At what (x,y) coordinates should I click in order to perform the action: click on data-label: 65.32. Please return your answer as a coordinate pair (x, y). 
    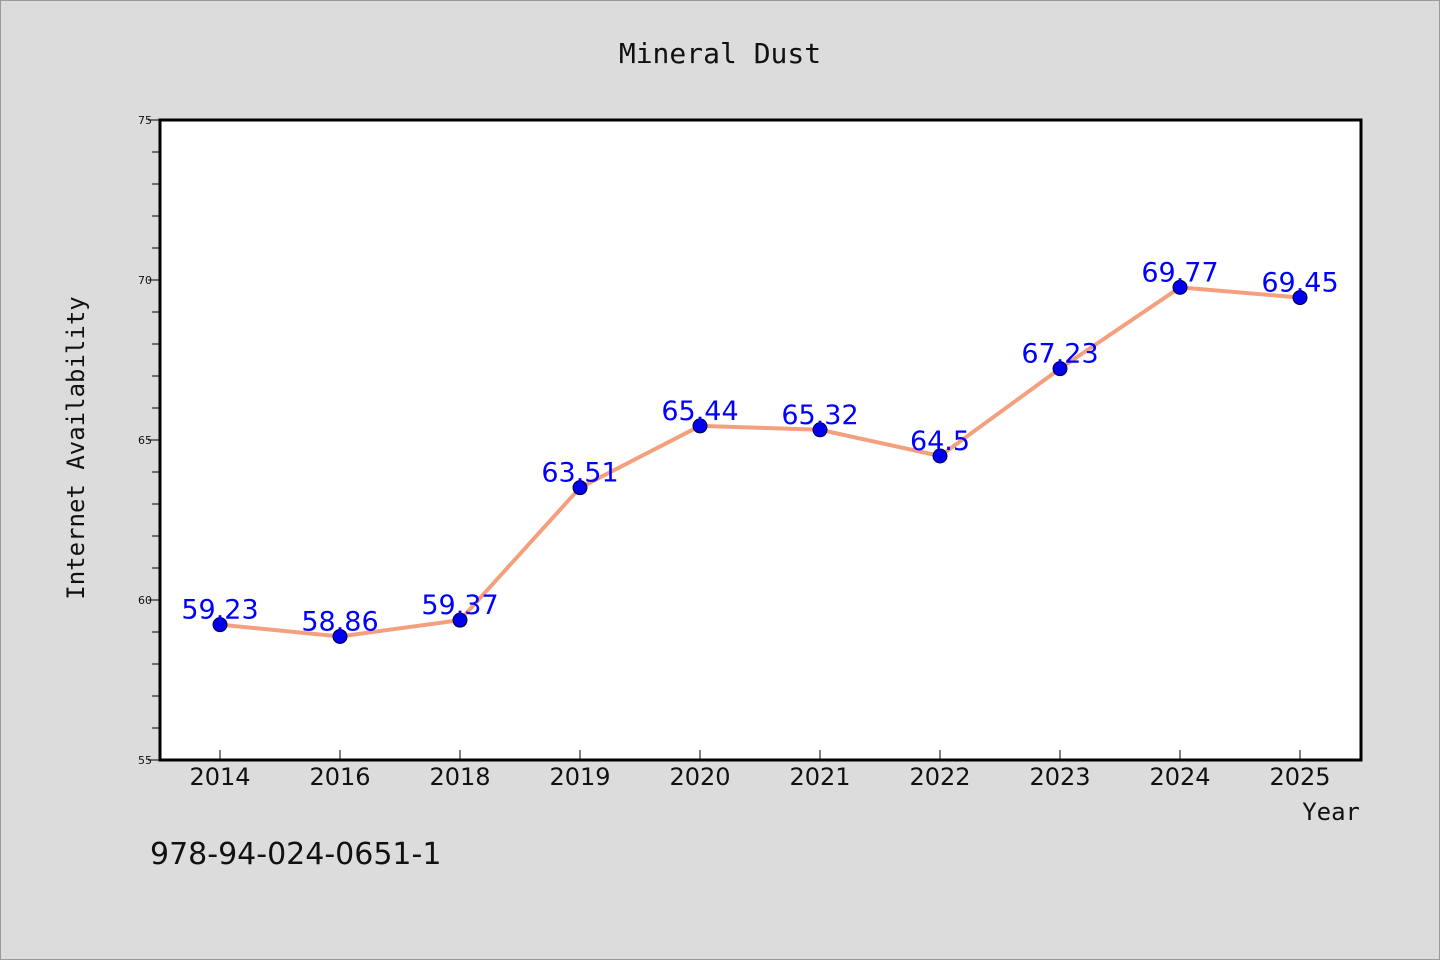
    Looking at the image, I should click on (819, 415).